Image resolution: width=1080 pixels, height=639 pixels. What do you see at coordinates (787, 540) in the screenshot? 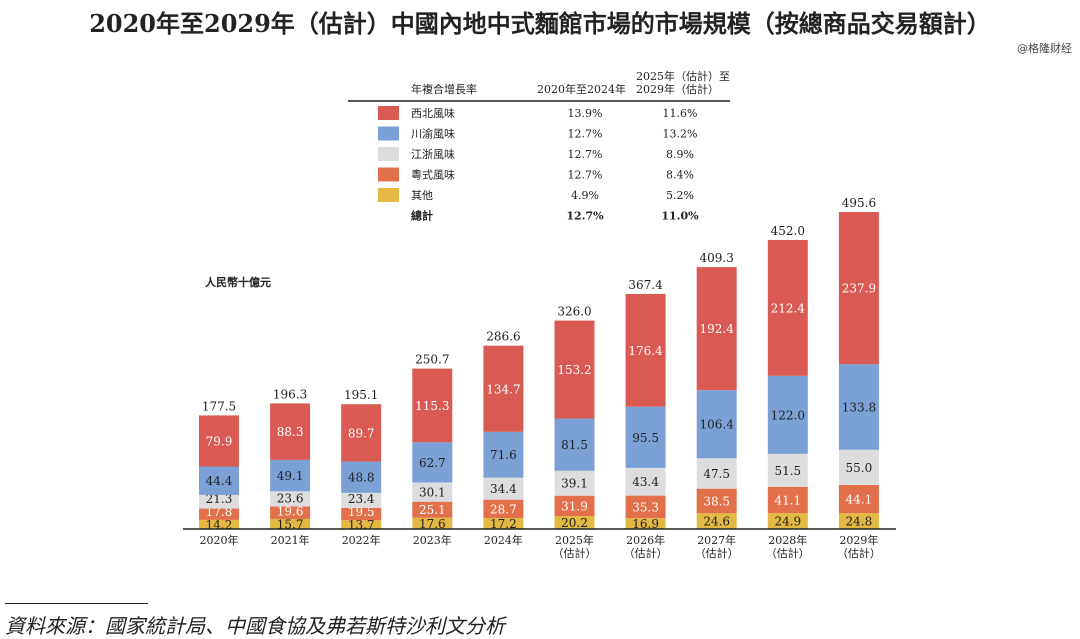
I see `x-tick-label: 2028年` at bounding box center [787, 540].